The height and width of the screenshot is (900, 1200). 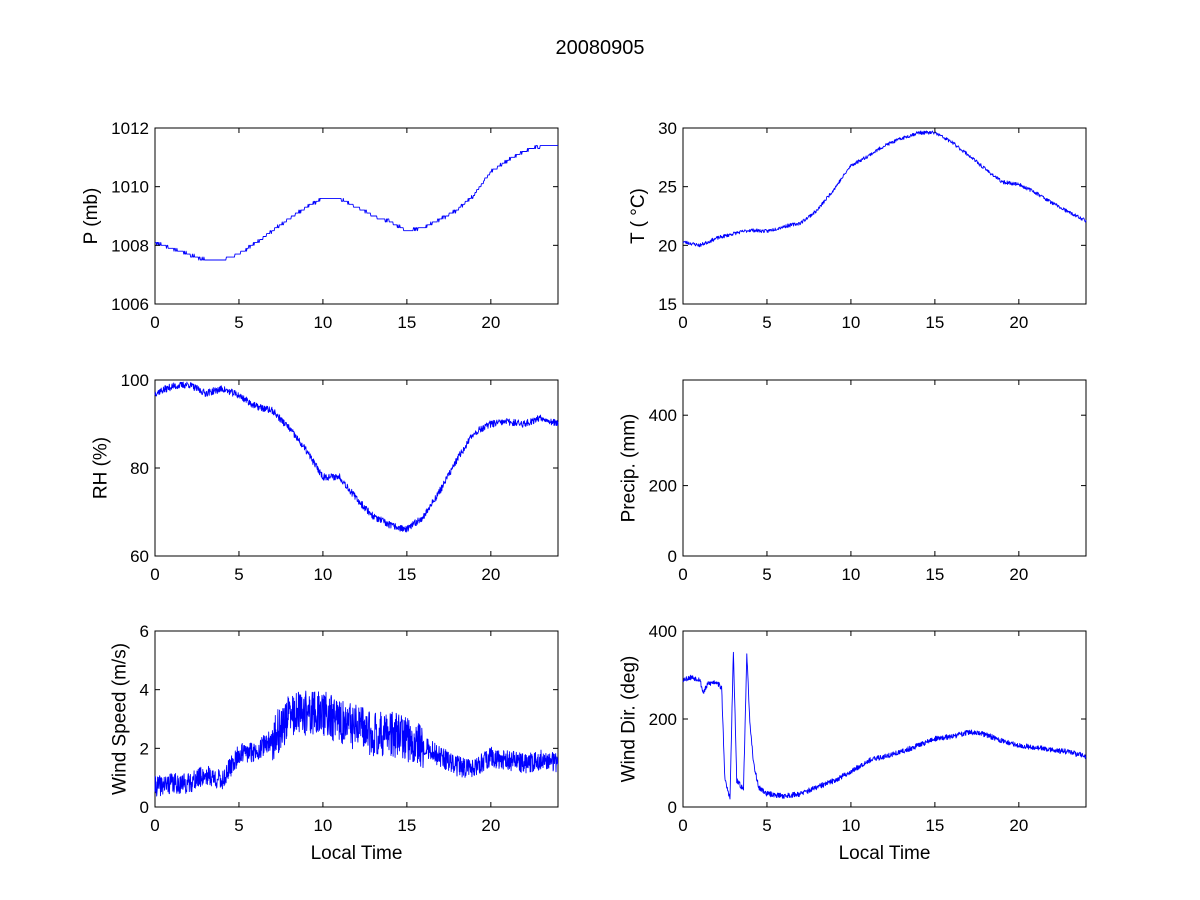 What do you see at coordinates (139, 556) in the screenshot?
I see `y-tick-label: 60` at bounding box center [139, 556].